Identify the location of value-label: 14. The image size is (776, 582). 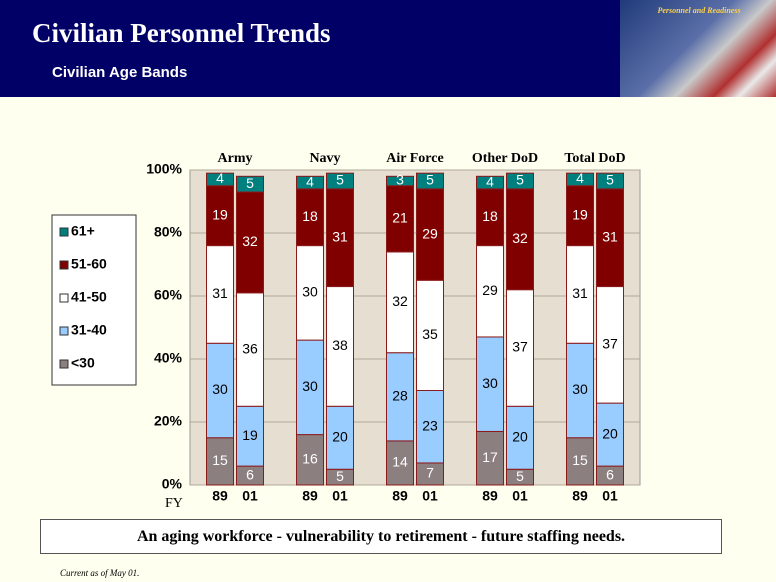
(400, 462).